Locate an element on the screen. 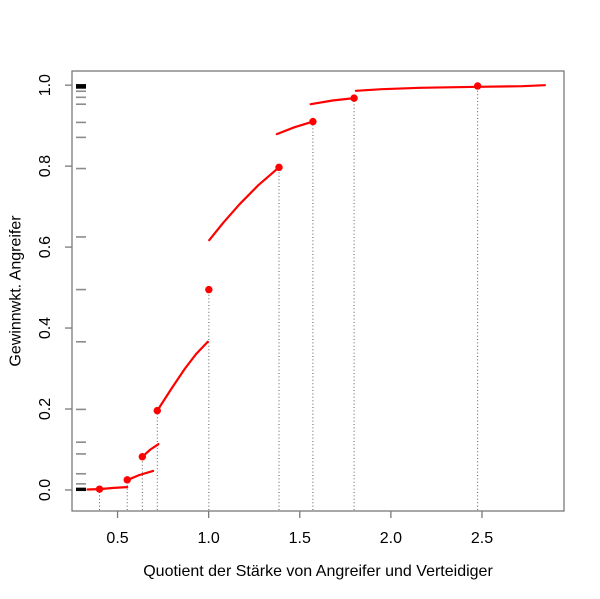 Image resolution: width=600 pixels, height=599 pixels. x-axis-ticks: 0.5 1.0 1.5 2.0 2.5 is located at coordinates (299, 529).